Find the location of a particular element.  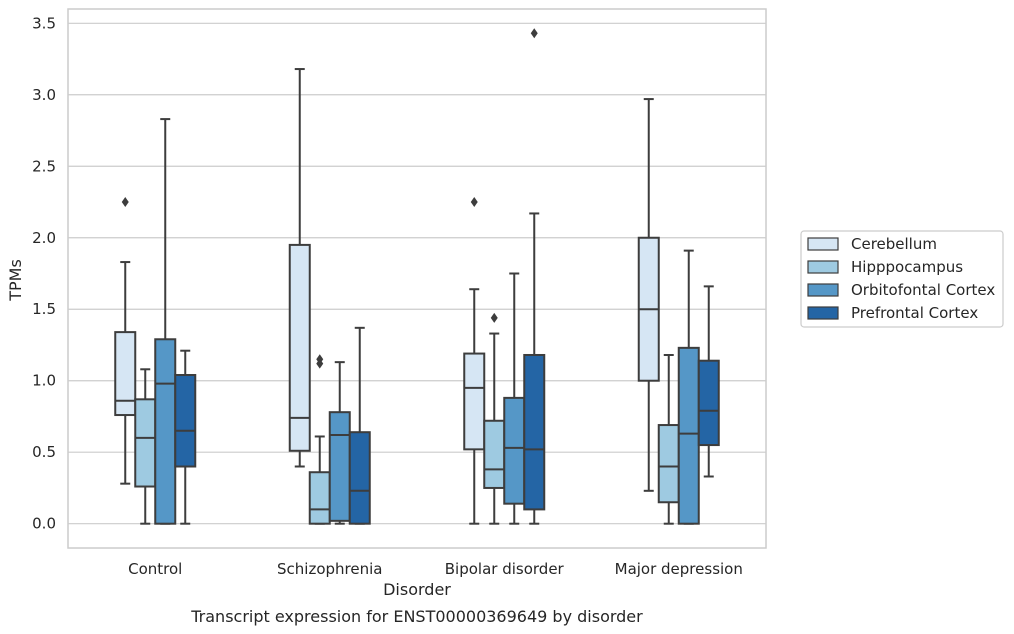

y-tick-label: 0.0 is located at coordinates (44, 524).